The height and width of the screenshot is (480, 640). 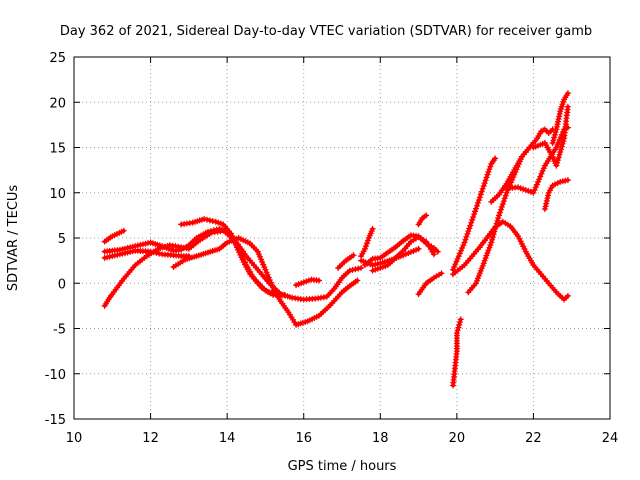 What do you see at coordinates (610, 438) in the screenshot?
I see `x-tick-label: 24` at bounding box center [610, 438].